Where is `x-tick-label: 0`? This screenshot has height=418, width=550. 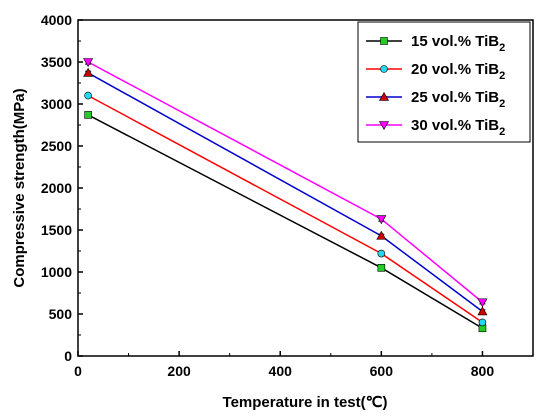
x-tick-label: 0 is located at coordinates (78, 371).